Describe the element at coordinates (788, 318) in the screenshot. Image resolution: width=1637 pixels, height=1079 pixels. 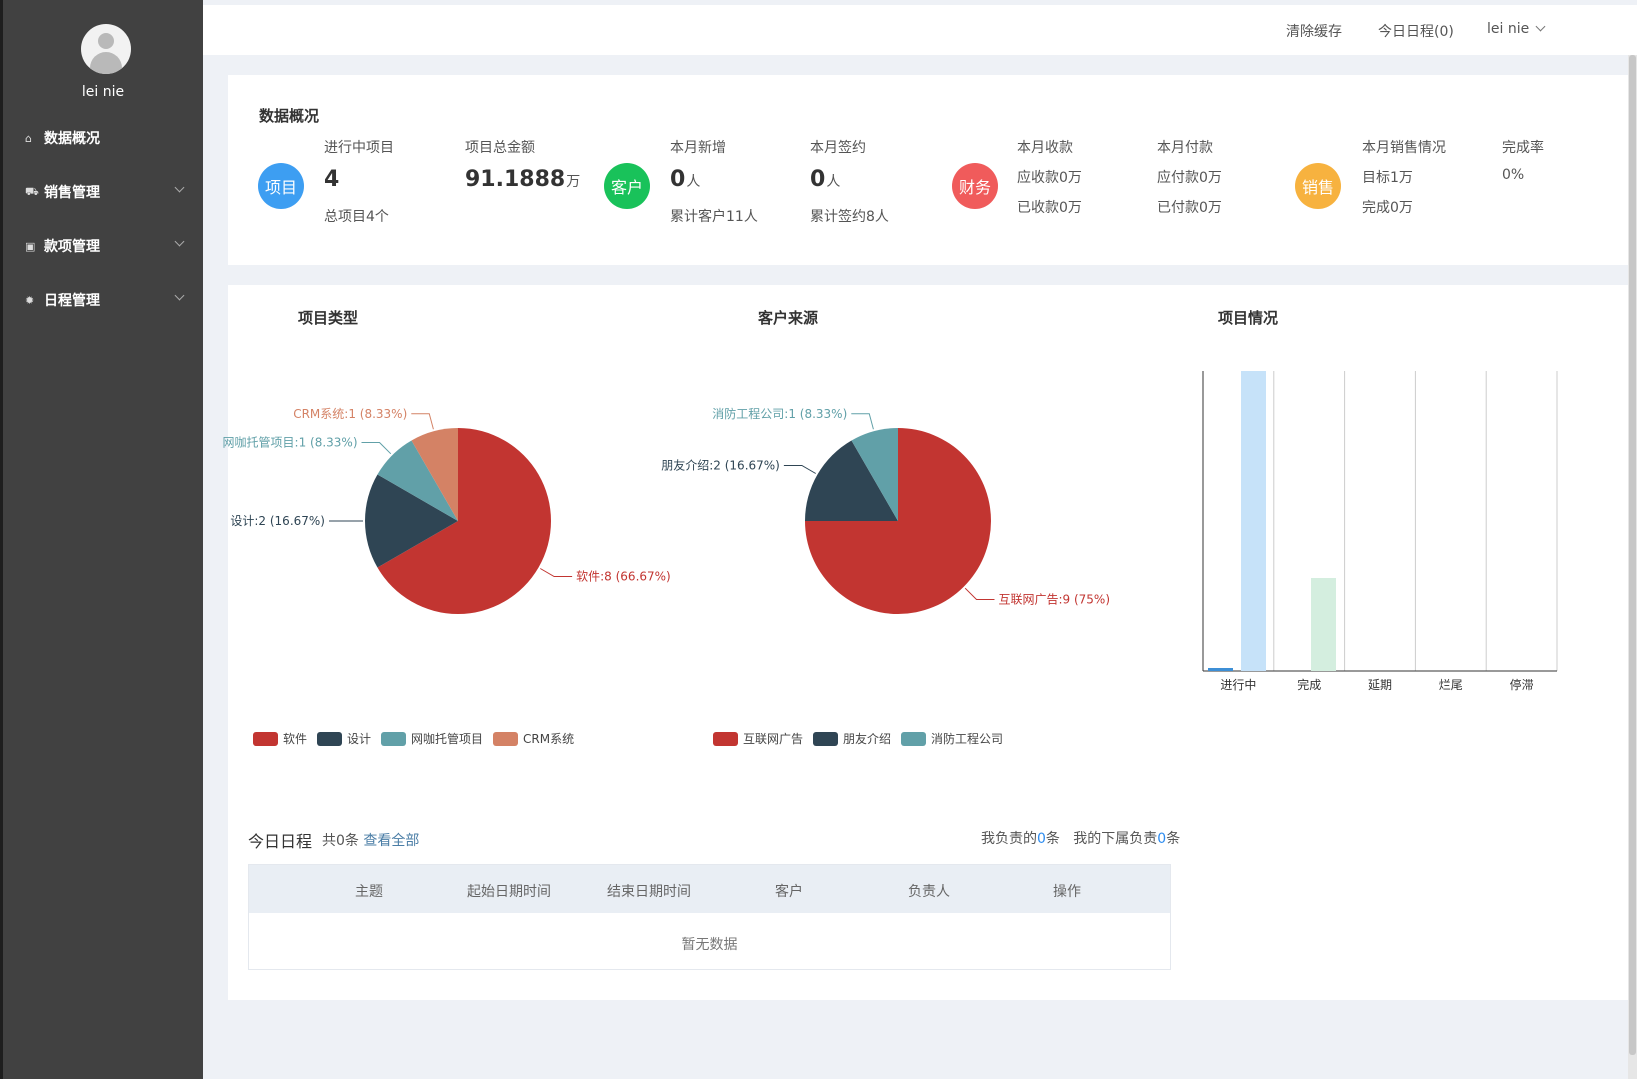
I see `customer-source-title: 客户来源` at that location.